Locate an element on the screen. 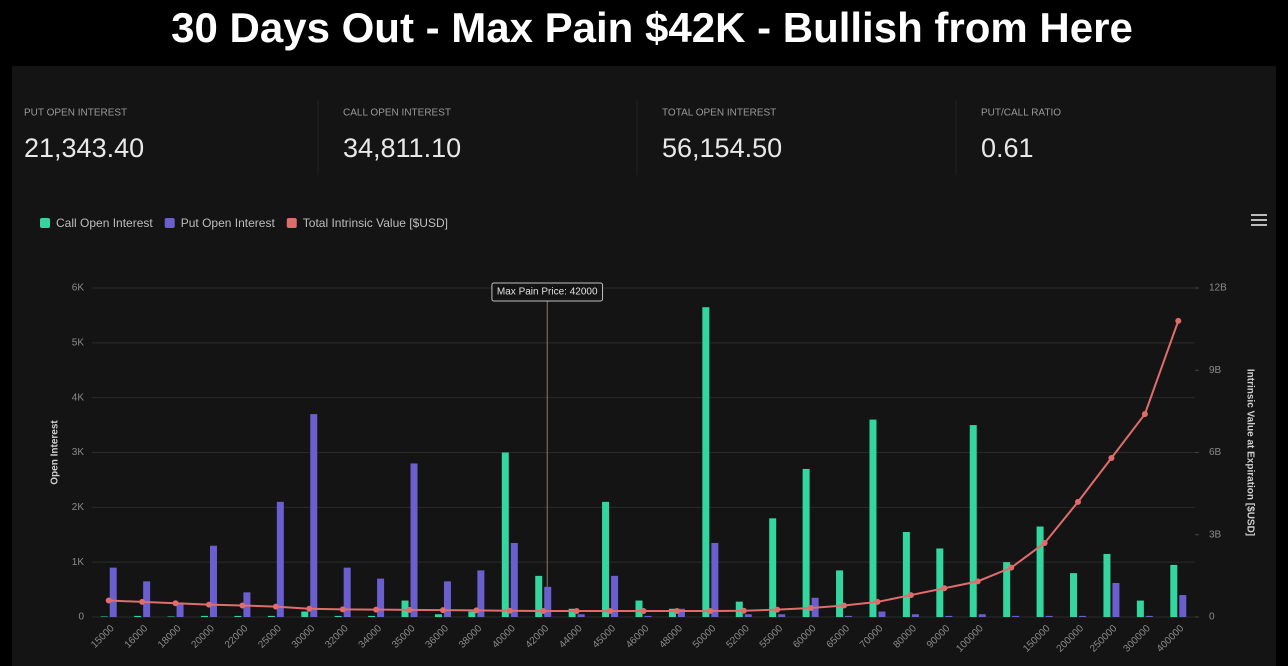 The image size is (1288, 666). y-tick-label: 4K is located at coordinates (78, 397).